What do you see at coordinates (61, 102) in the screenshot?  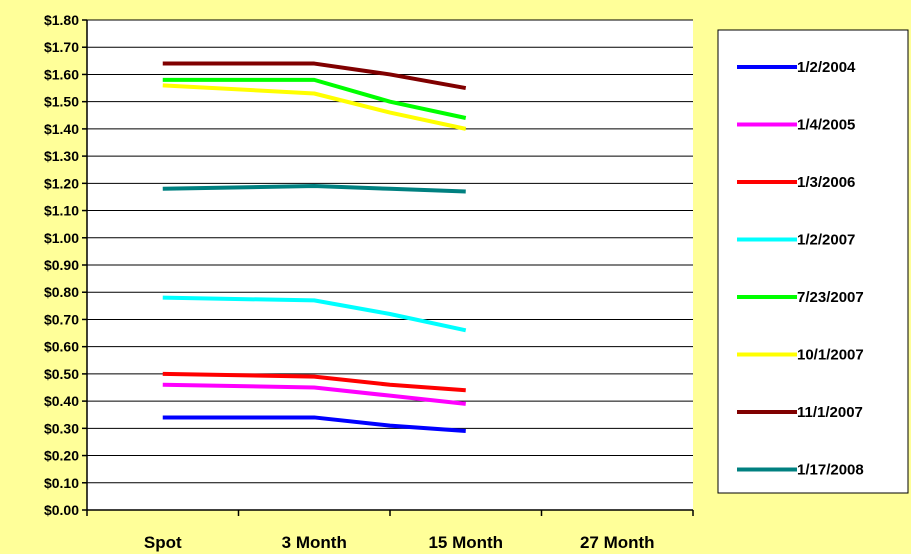 I see `y-tick-label: $1.50` at bounding box center [61, 102].